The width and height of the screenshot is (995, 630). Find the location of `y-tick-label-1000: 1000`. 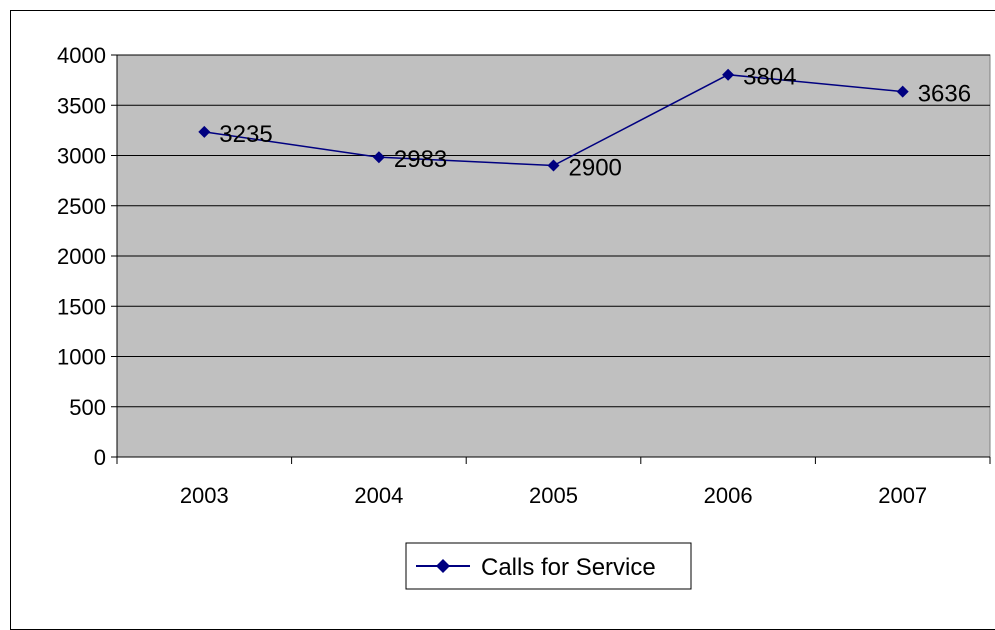

y-tick-label-1000: 1000 is located at coordinates (81, 357).